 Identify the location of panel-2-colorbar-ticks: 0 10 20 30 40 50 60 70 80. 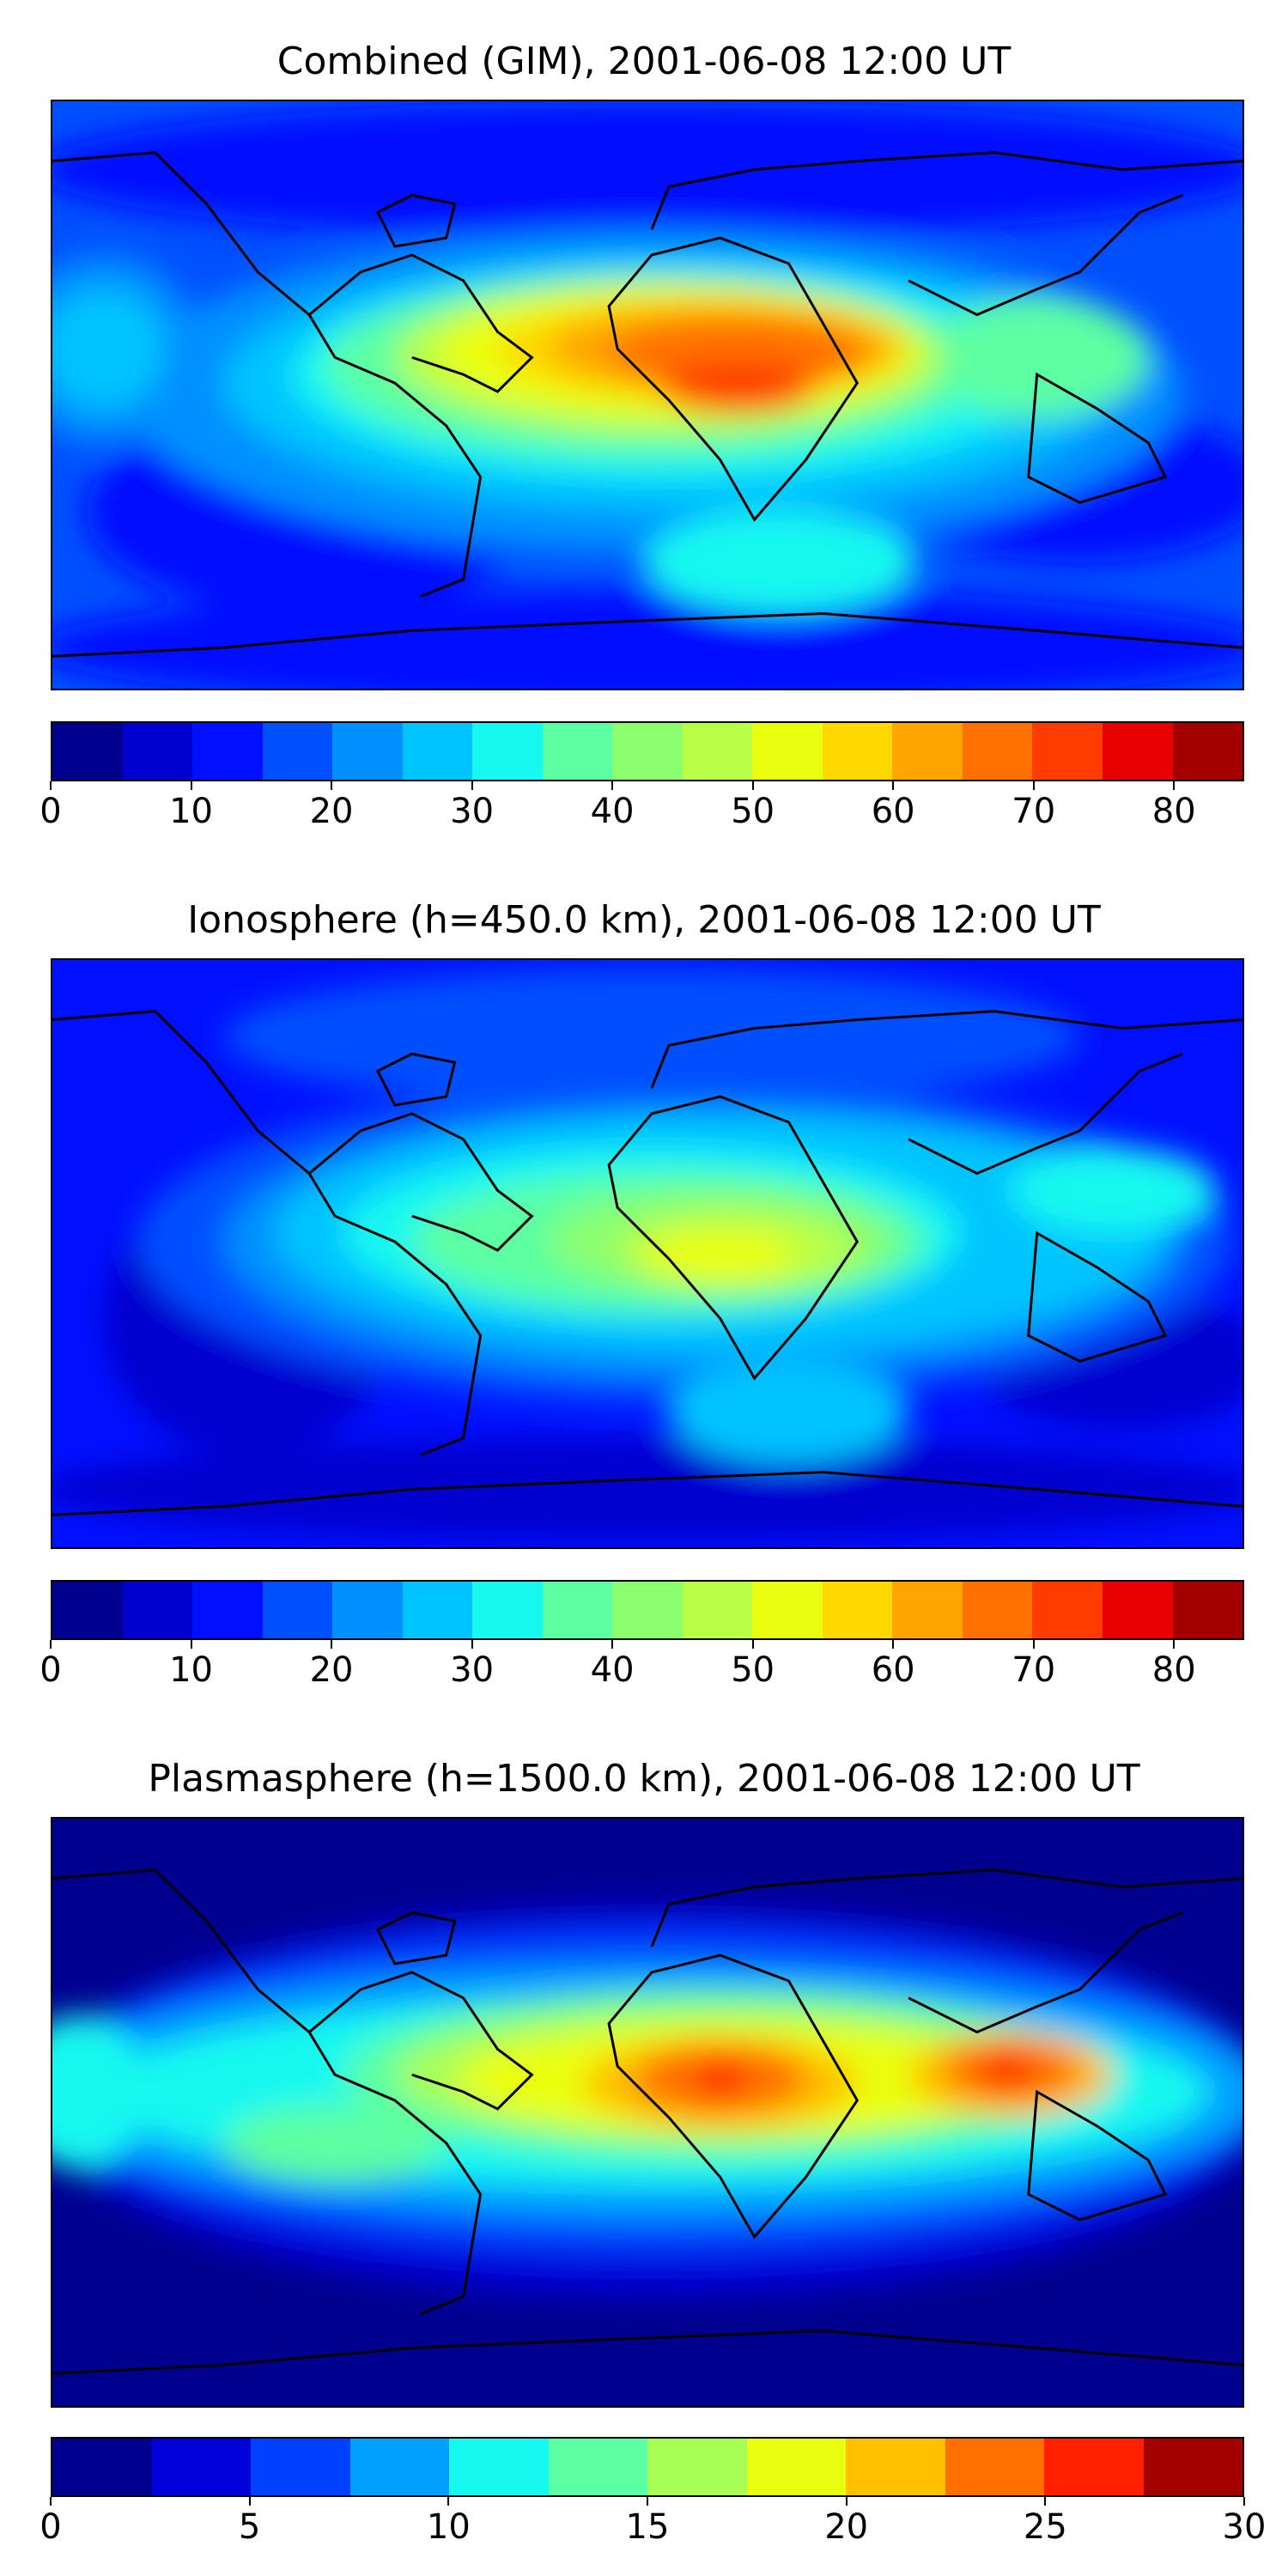
(641, 1666).